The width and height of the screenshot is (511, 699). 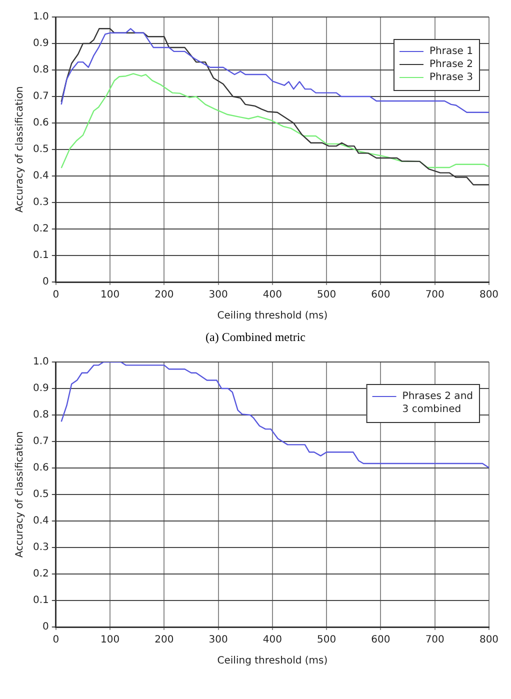 What do you see at coordinates (451, 52) in the screenshot?
I see `legend-label: Phrase 1` at bounding box center [451, 52].